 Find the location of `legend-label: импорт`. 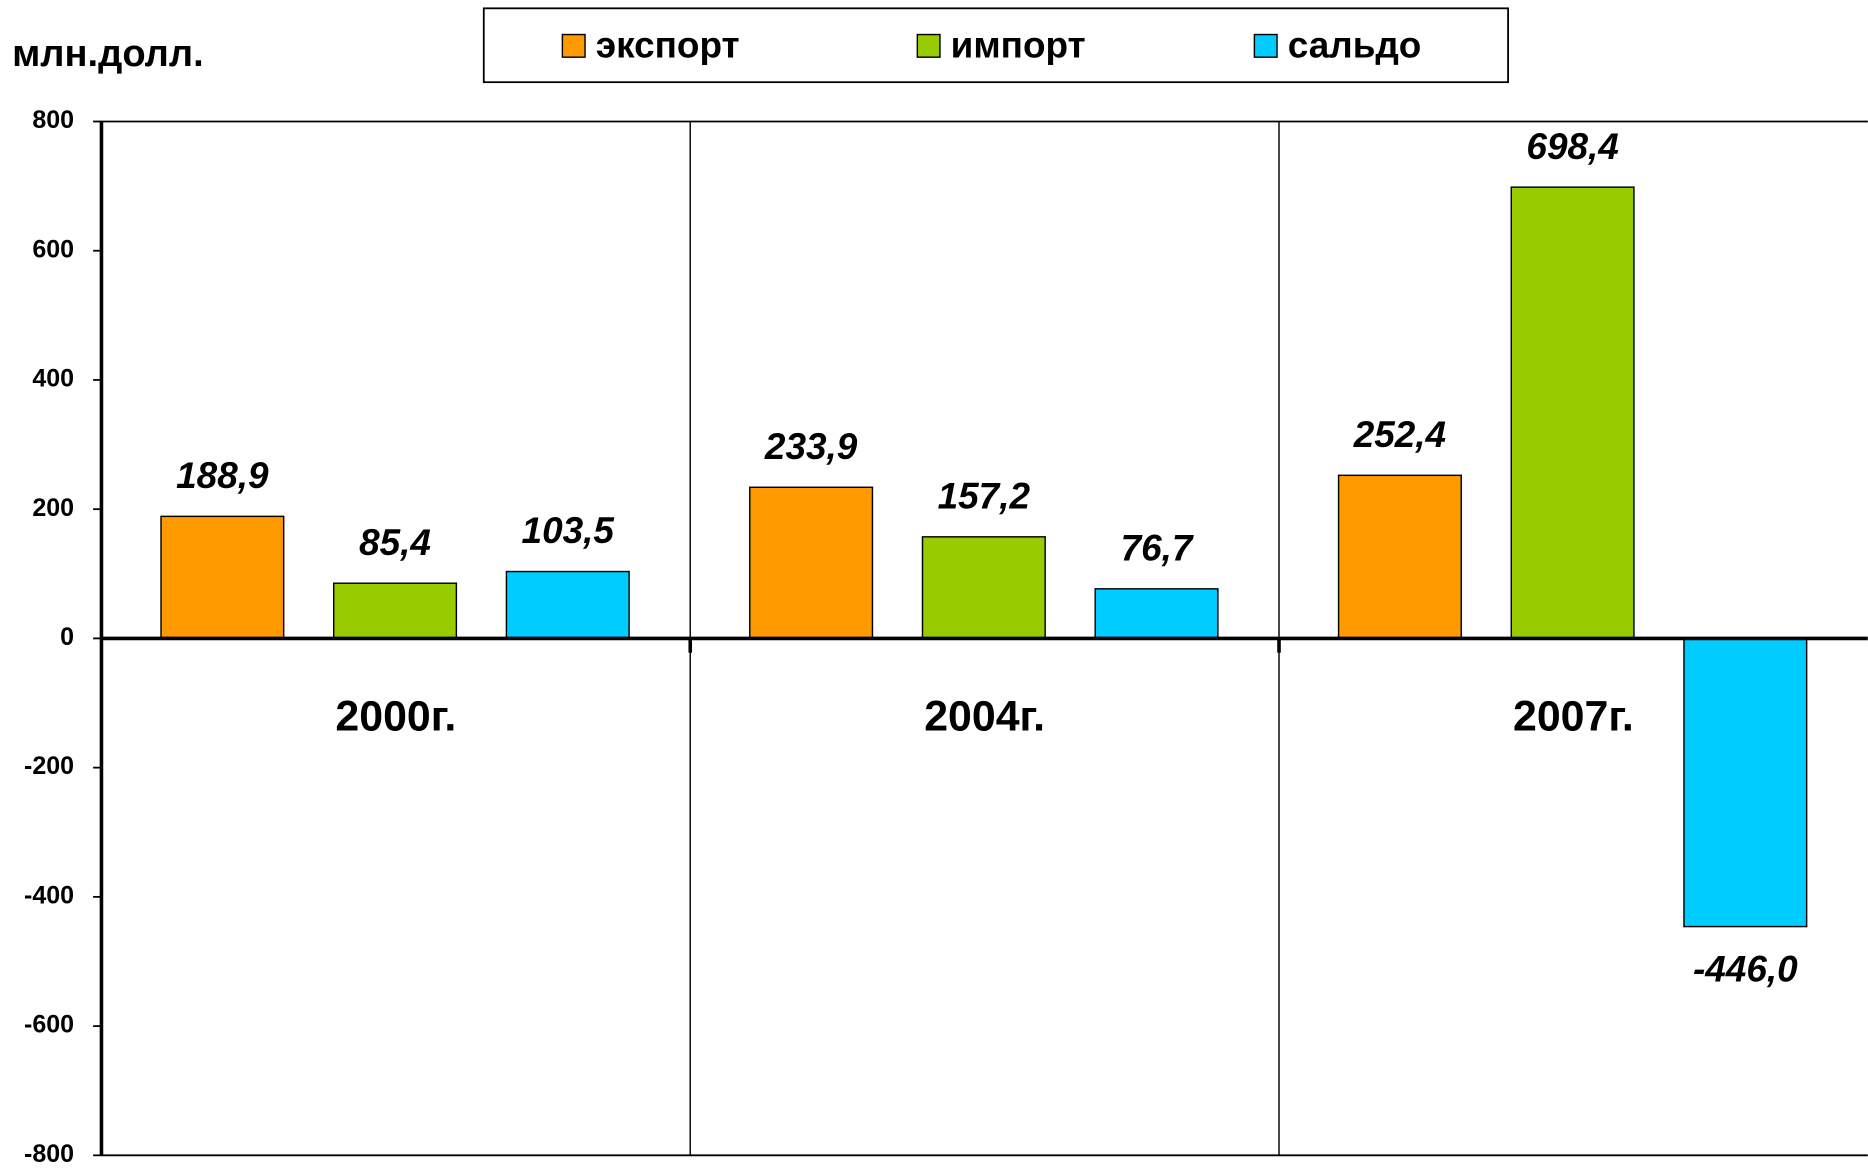

legend-label: импорт is located at coordinates (1018, 44).